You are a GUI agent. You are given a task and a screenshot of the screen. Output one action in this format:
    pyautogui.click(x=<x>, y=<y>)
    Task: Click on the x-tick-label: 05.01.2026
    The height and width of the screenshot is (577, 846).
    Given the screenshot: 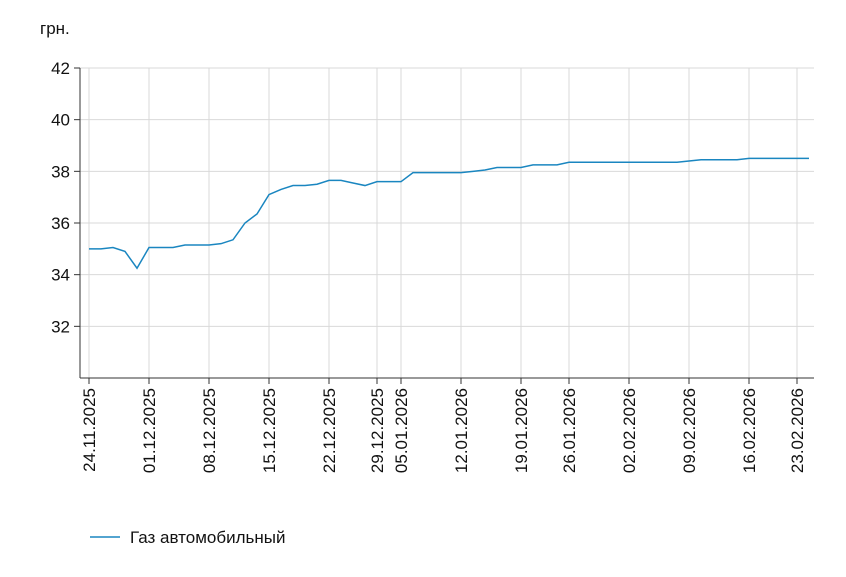 What is the action you would take?
    pyautogui.click(x=401, y=430)
    